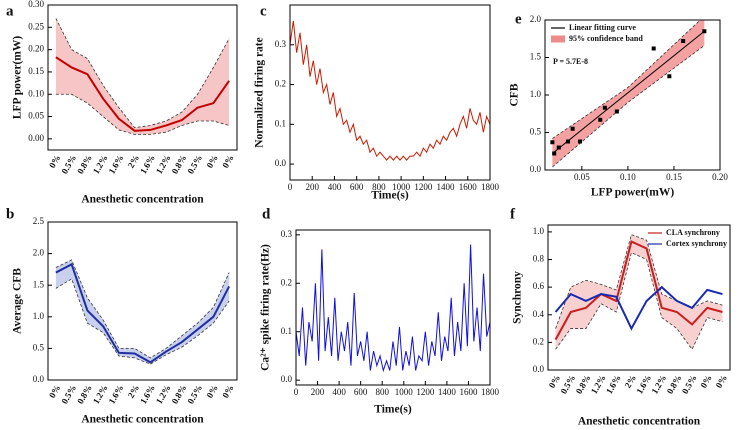  I want to click on x-axis-label: Time(s), so click(393, 410).